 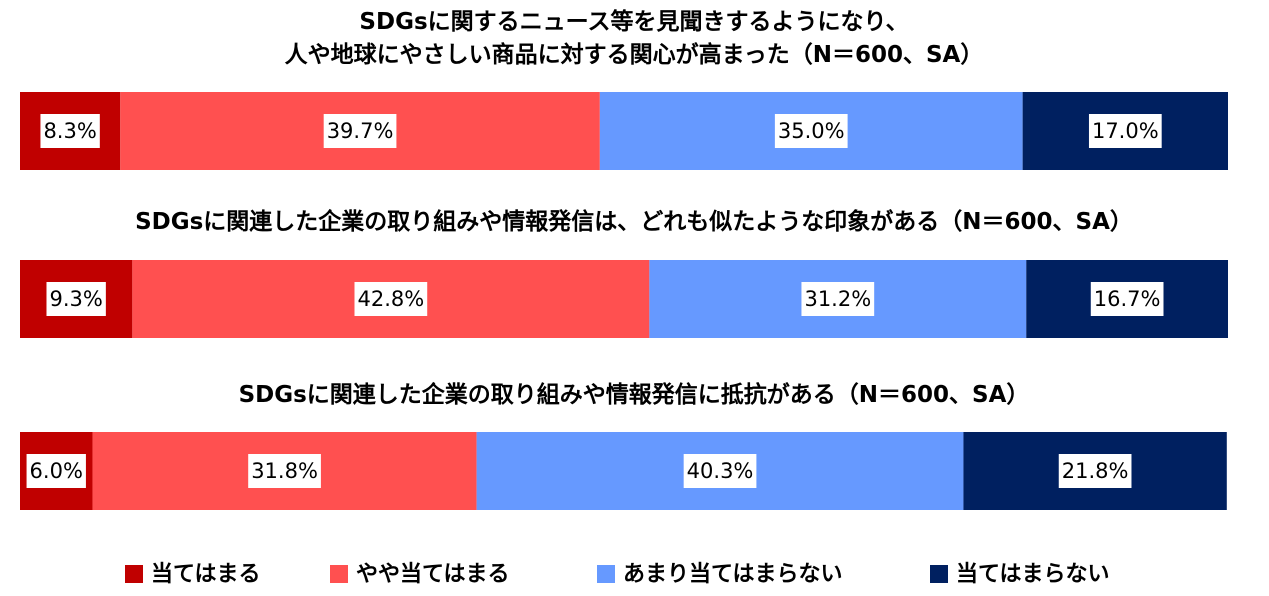 I want to click on value-label: 39.7%, so click(x=360, y=131).